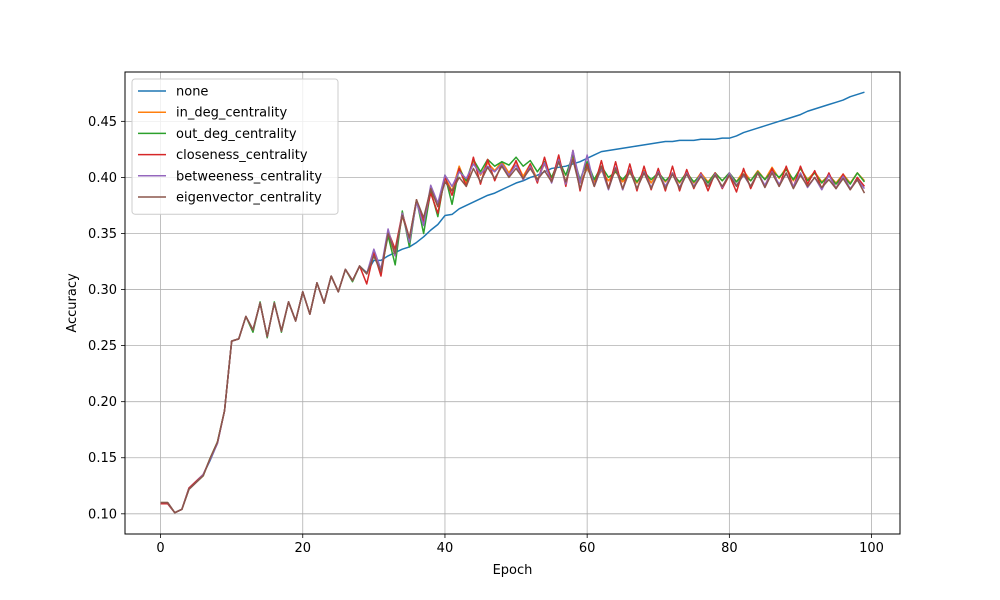  What do you see at coordinates (729, 548) in the screenshot?
I see `x-tick-label: 80` at bounding box center [729, 548].